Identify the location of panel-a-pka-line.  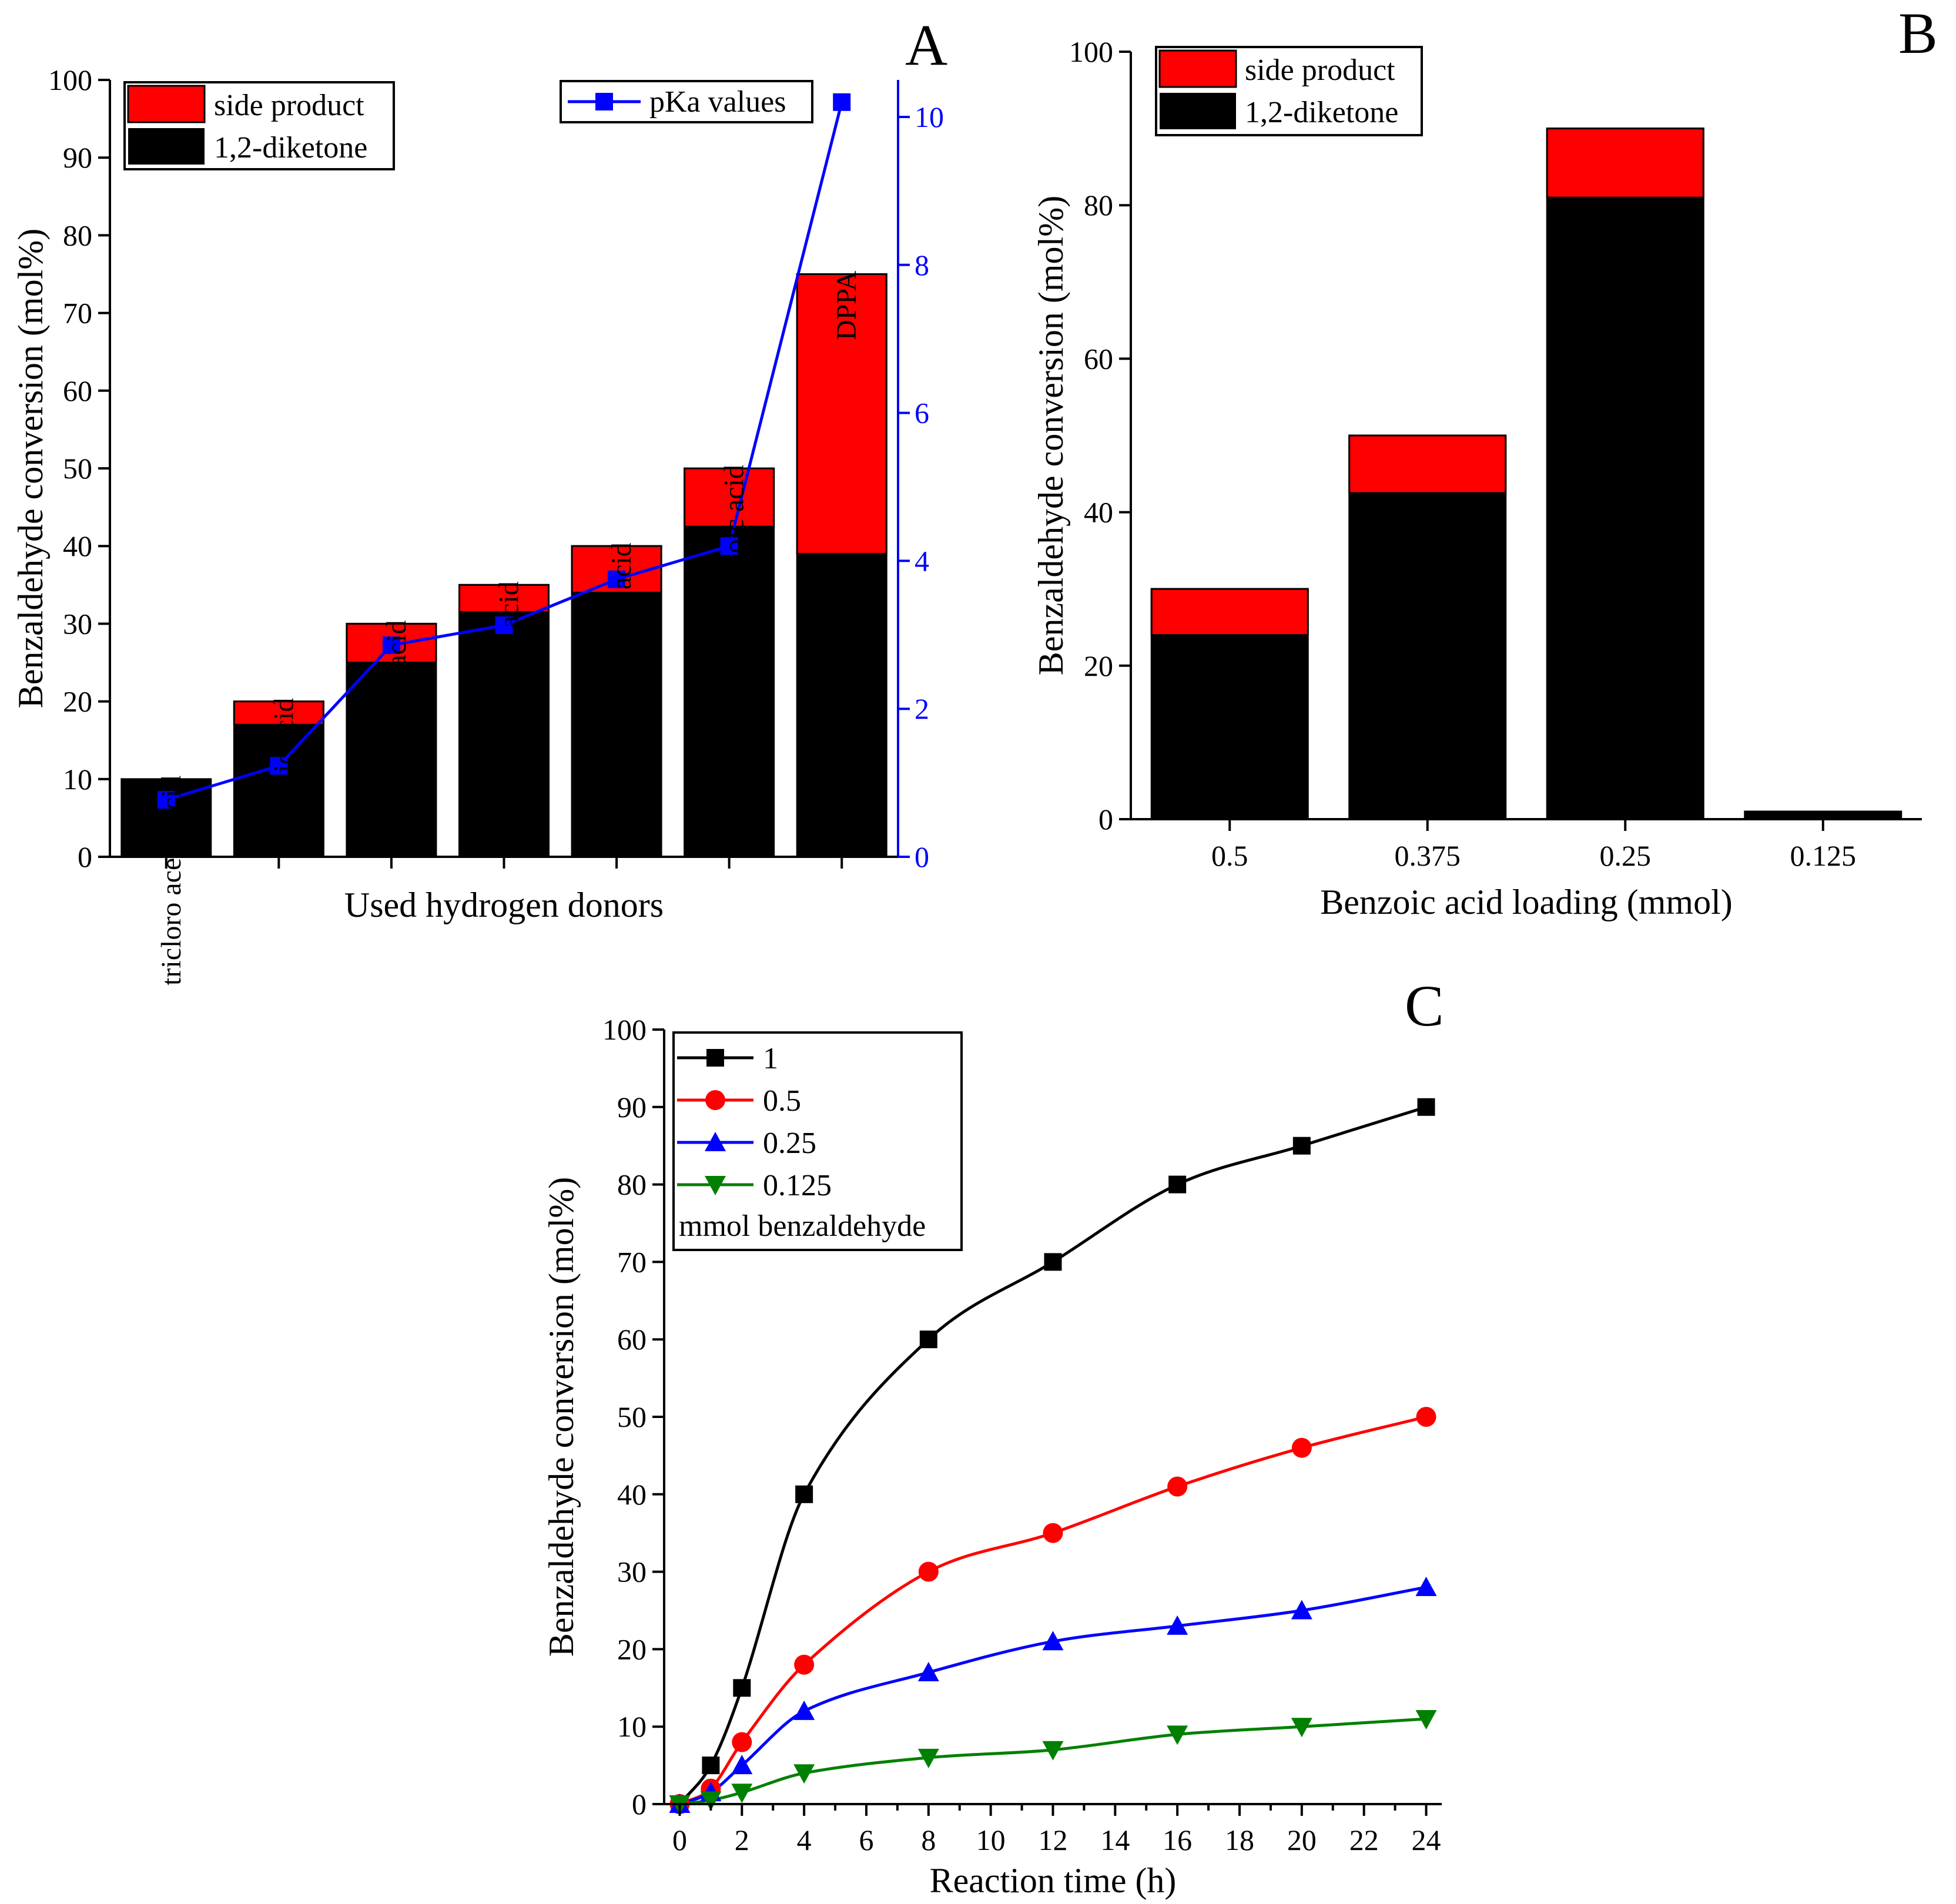
(504, 451).